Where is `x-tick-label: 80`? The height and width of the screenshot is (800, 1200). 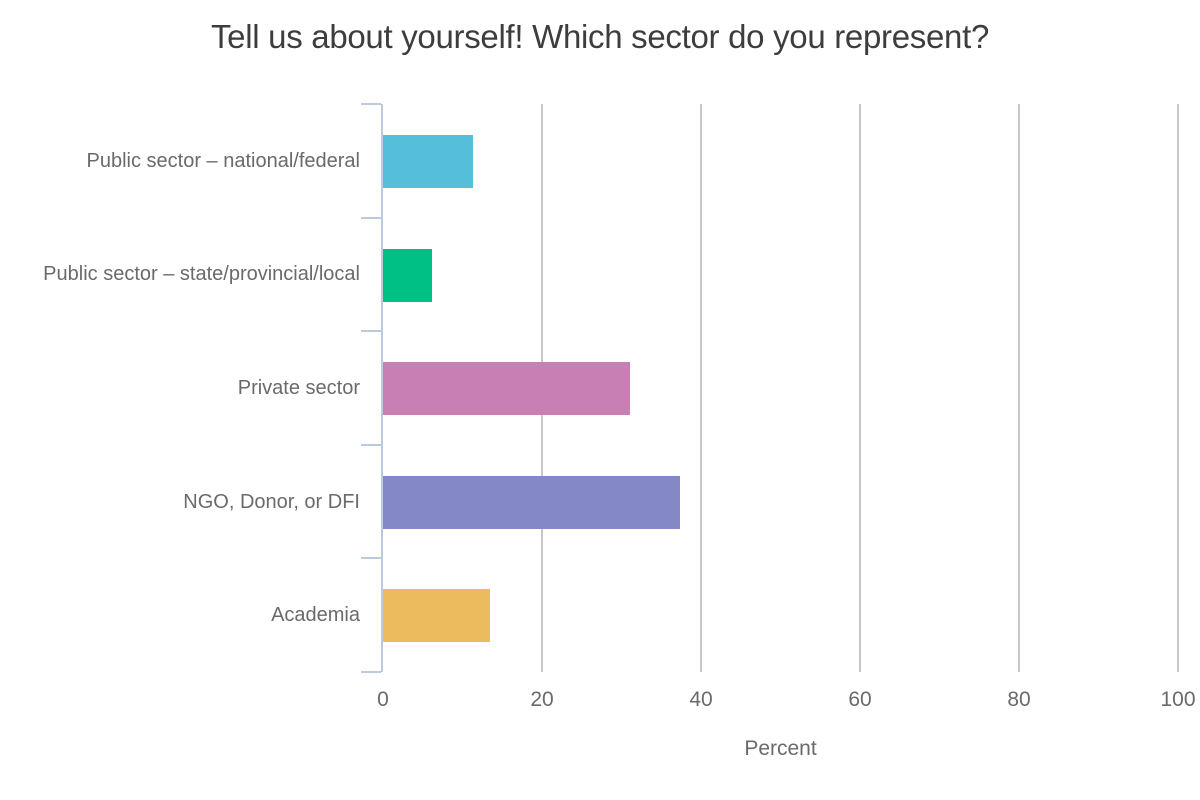
x-tick-label: 80 is located at coordinates (1019, 699).